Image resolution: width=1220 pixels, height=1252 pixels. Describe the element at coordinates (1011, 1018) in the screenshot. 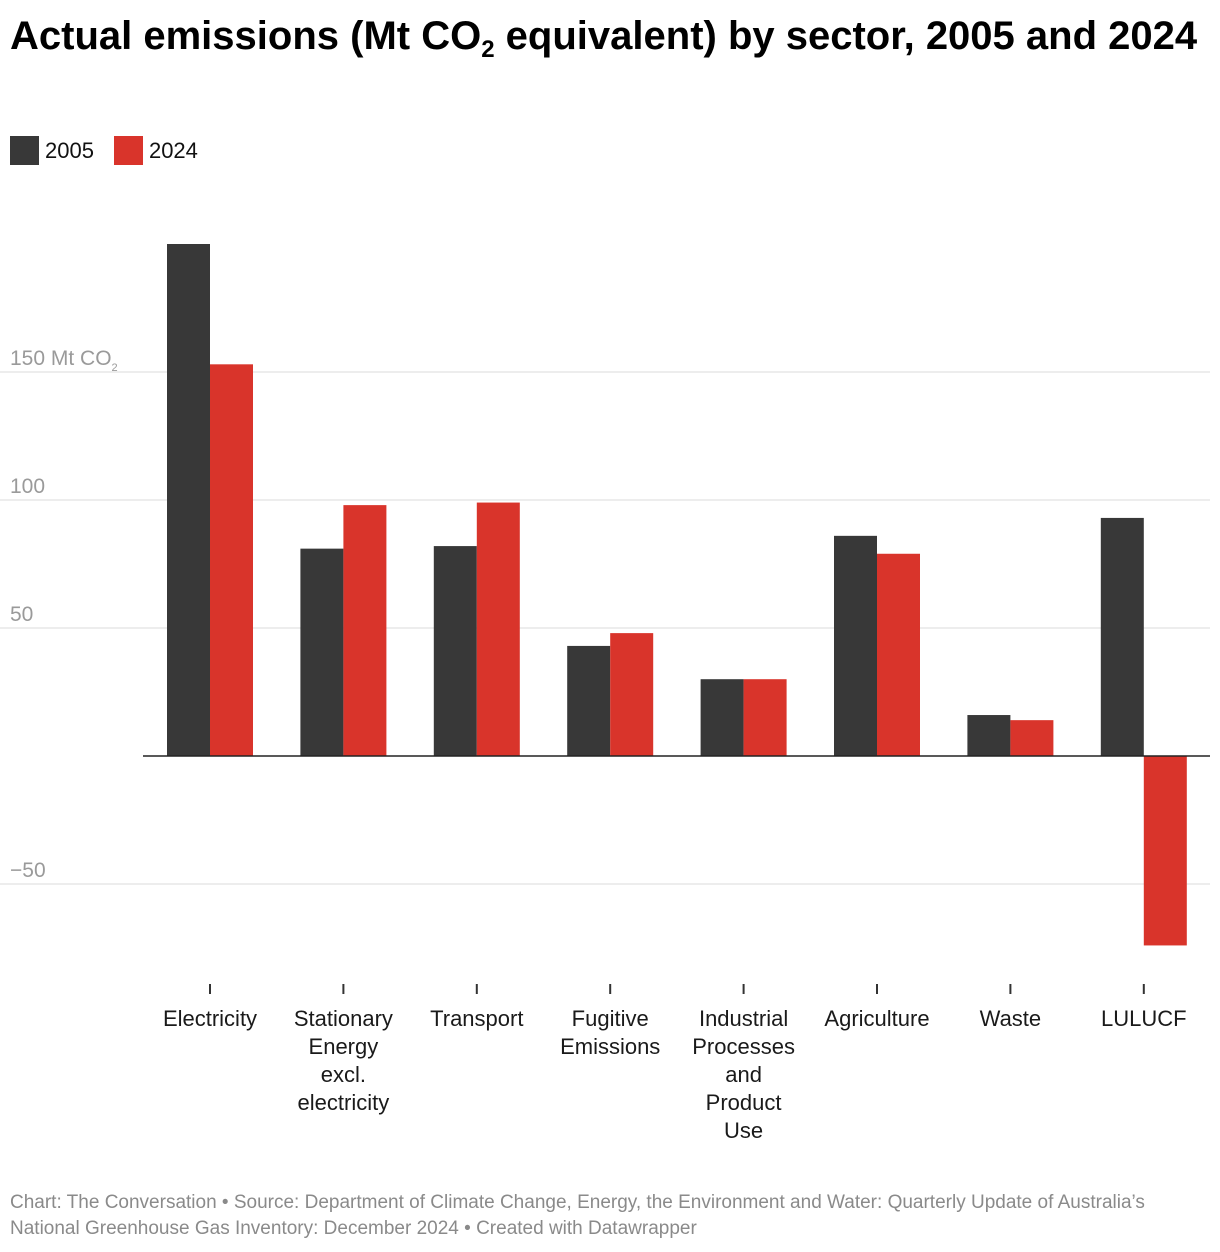

I see `x-tick-label: Waste` at that location.